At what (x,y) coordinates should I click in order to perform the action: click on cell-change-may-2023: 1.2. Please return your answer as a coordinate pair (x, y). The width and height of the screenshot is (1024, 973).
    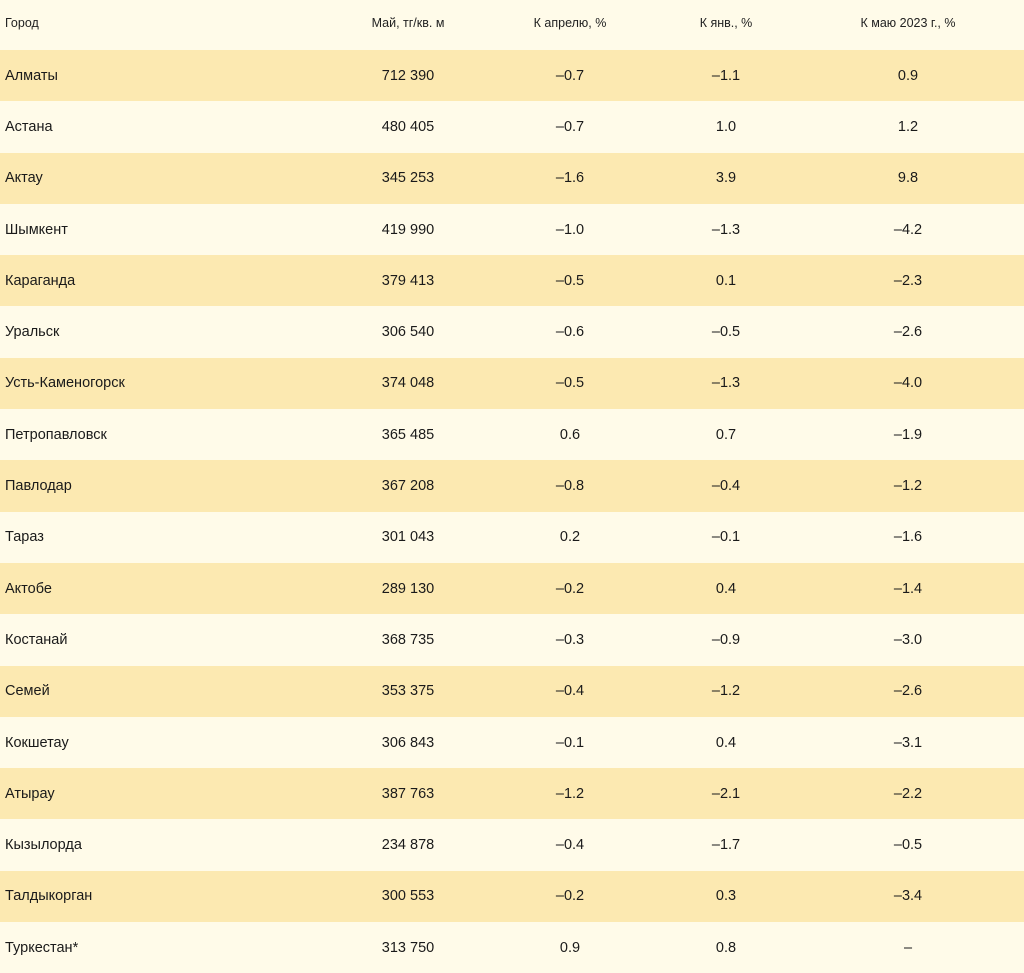
    Looking at the image, I should click on (908, 126).